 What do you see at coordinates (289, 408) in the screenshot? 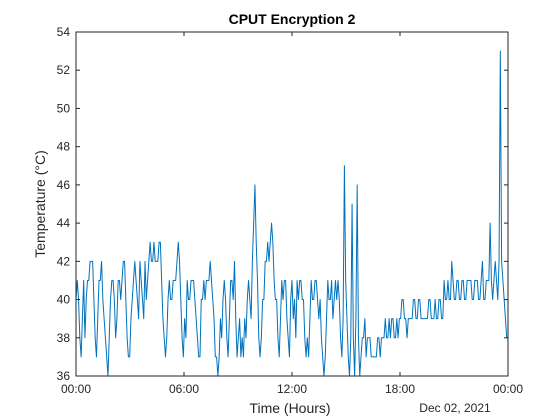
I see `x-axis-label: Time (Hours)` at bounding box center [289, 408].